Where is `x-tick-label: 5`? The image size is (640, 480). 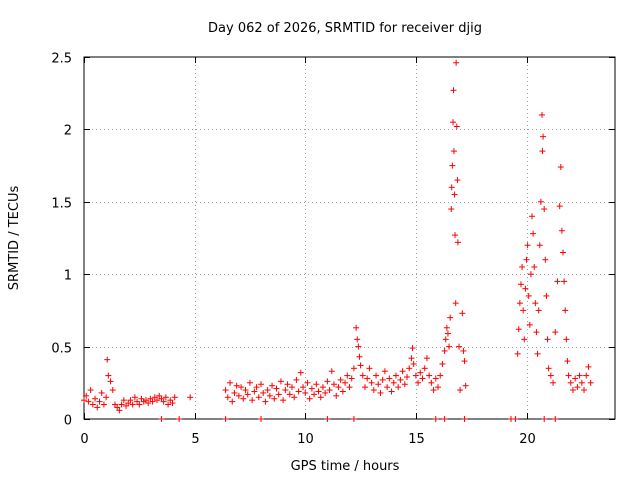 x-tick-label: 5 is located at coordinates (195, 439).